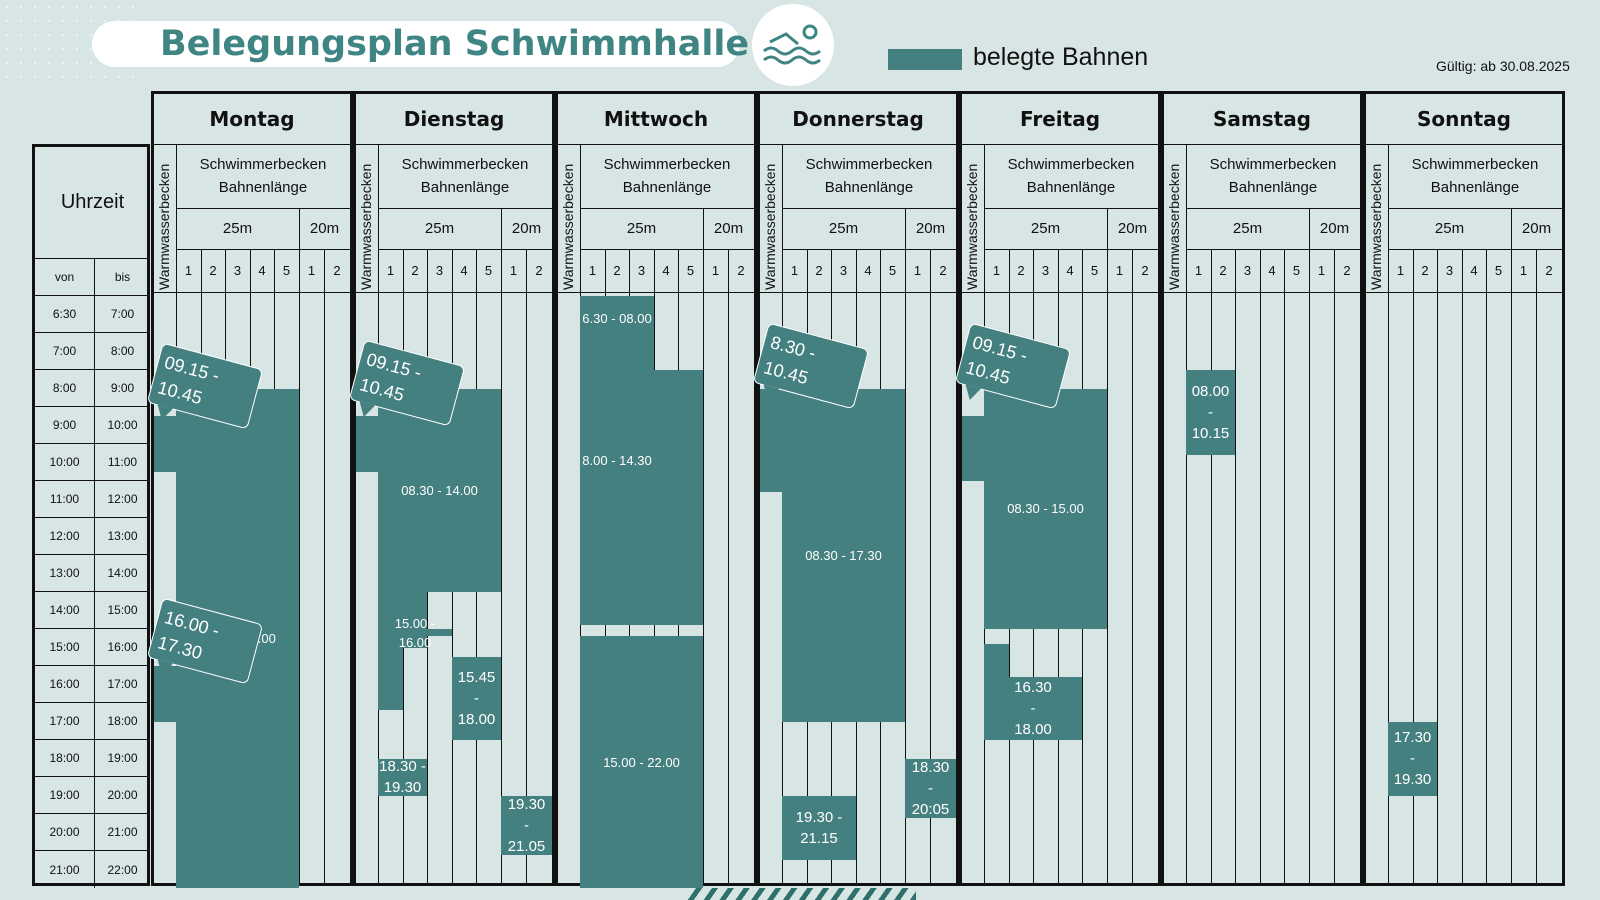 This screenshot has height=900, width=1600. I want to click on time-from: 10:00, so click(65, 462).